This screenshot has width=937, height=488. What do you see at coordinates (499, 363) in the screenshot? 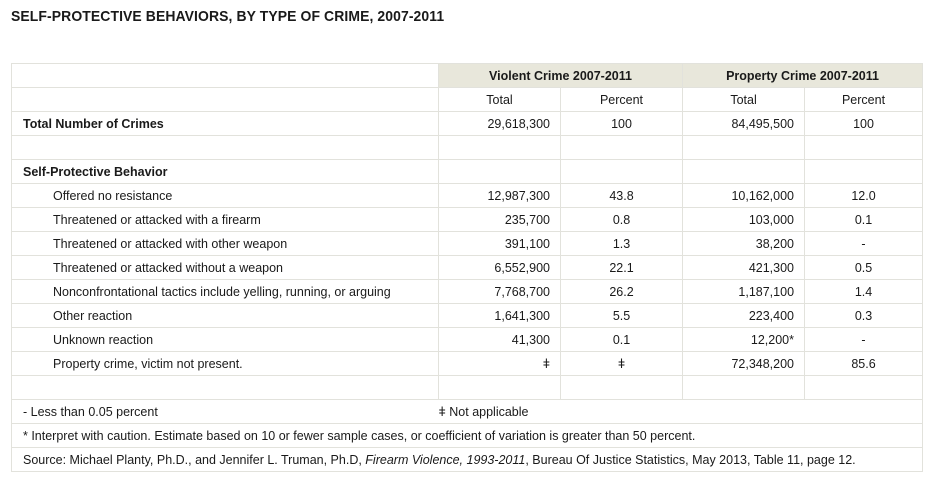
I see `violent-total-cell: ǂ` at bounding box center [499, 363].